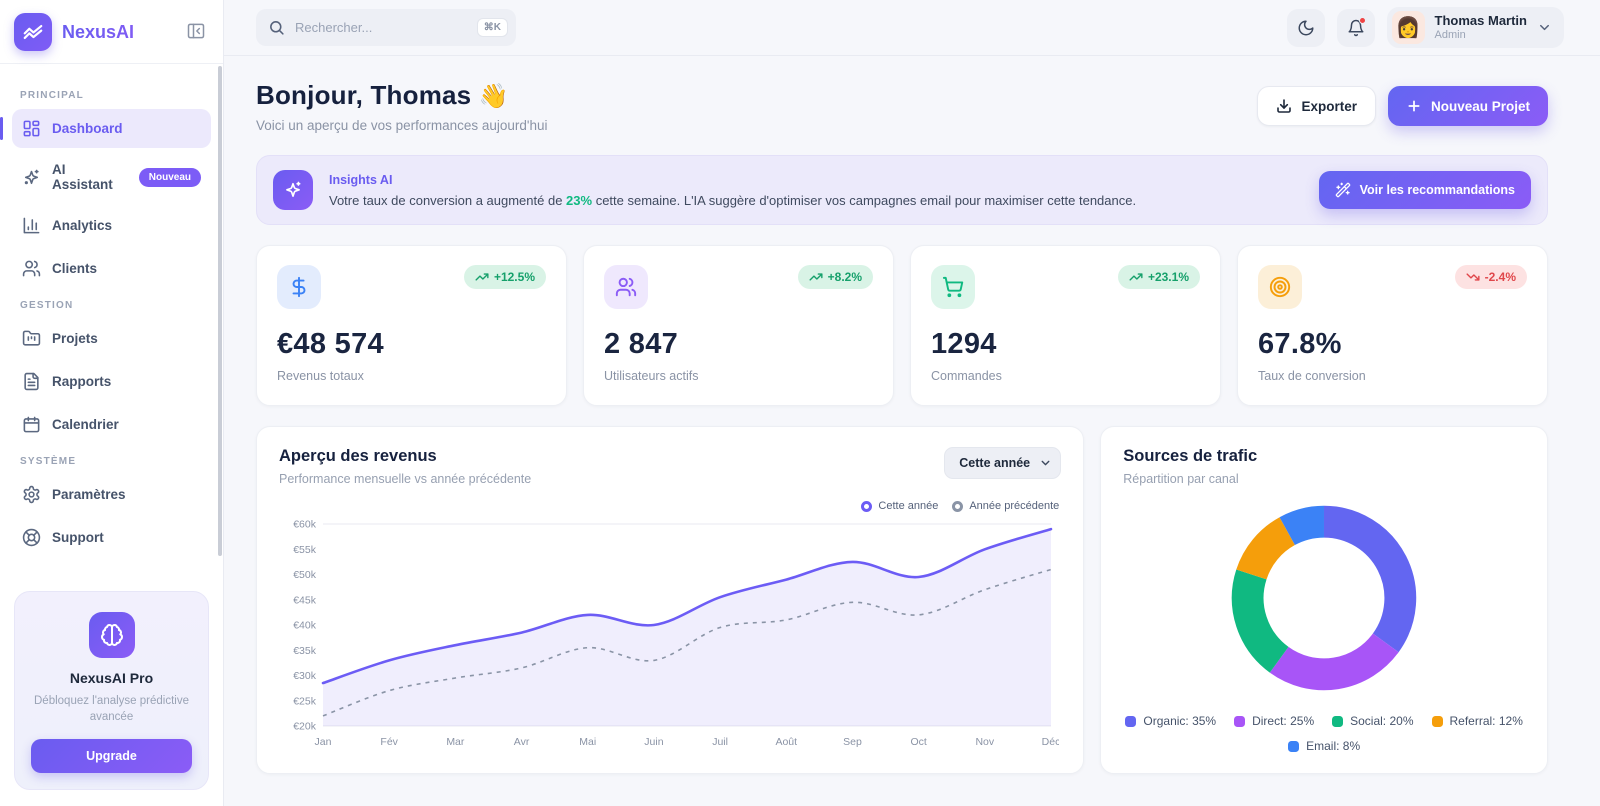 The width and height of the screenshot is (1600, 806). Describe the element at coordinates (111, 494) in the screenshot. I see `sidebar-item-param-tres: Paramètres` at that location.